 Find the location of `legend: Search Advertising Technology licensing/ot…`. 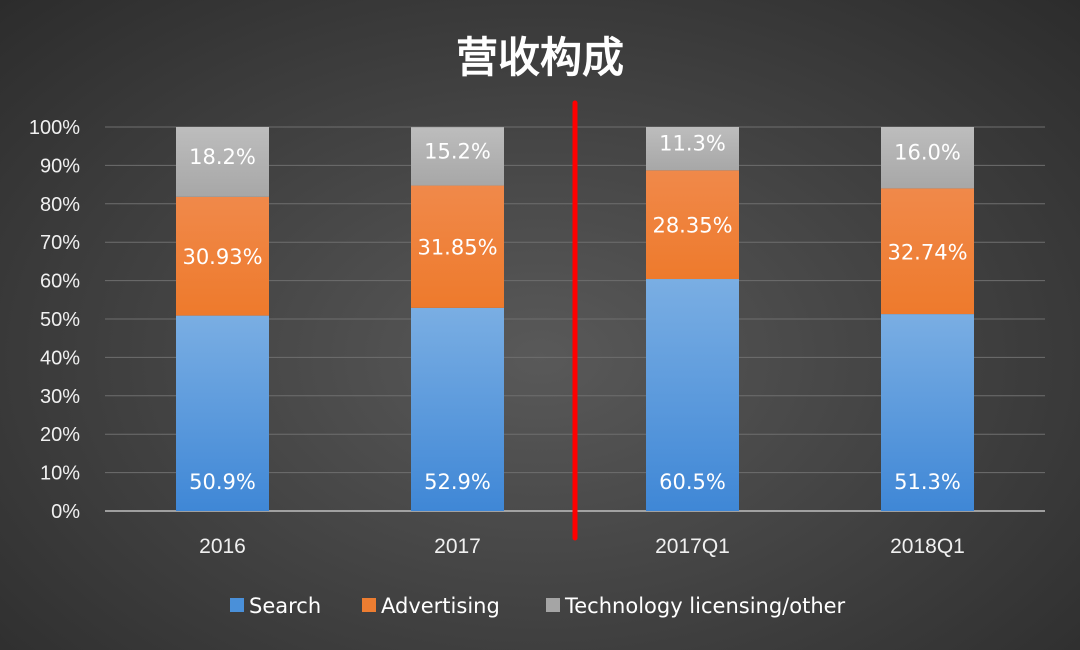

legend: Search Advertising Technology licensing/ot… is located at coordinates (538, 606).